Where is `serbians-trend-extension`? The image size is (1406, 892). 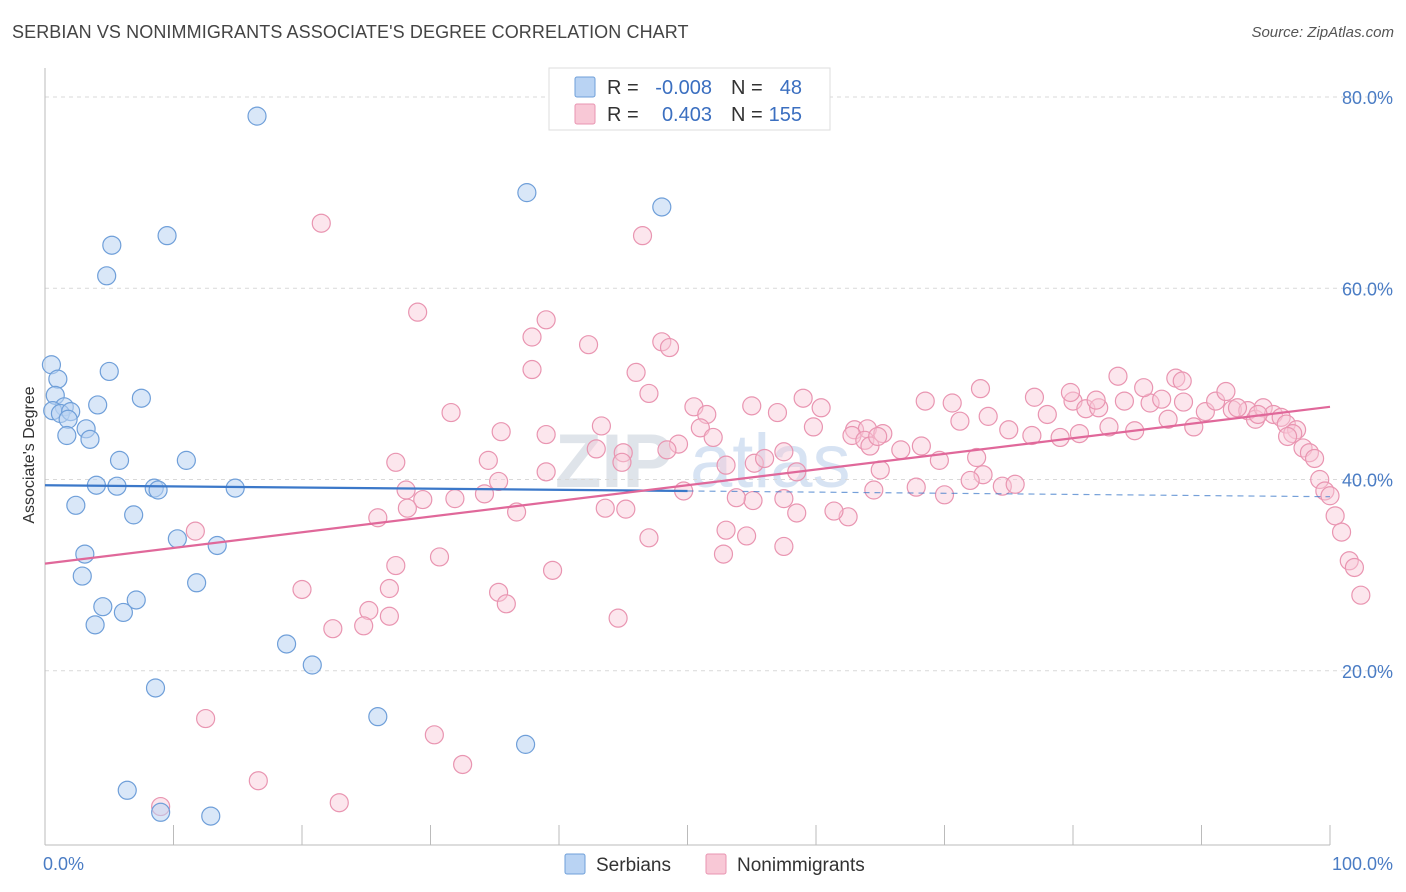
serbians-trend-extension is located at coordinates (1009, 494).